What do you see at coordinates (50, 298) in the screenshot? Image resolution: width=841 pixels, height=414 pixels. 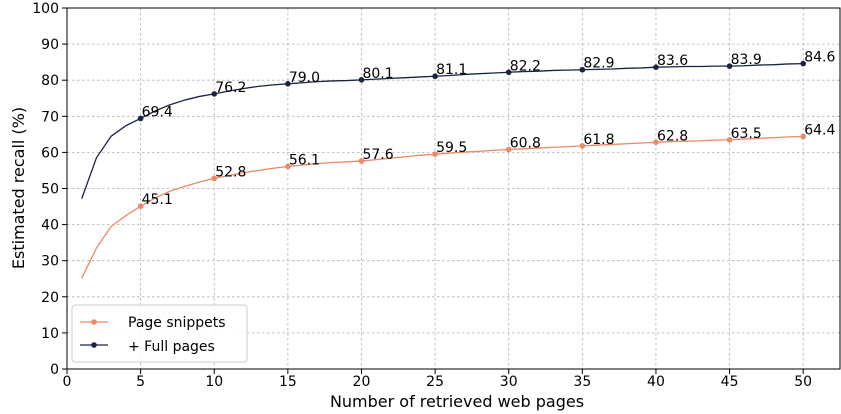 I see `y-tick-label: 20` at bounding box center [50, 298].